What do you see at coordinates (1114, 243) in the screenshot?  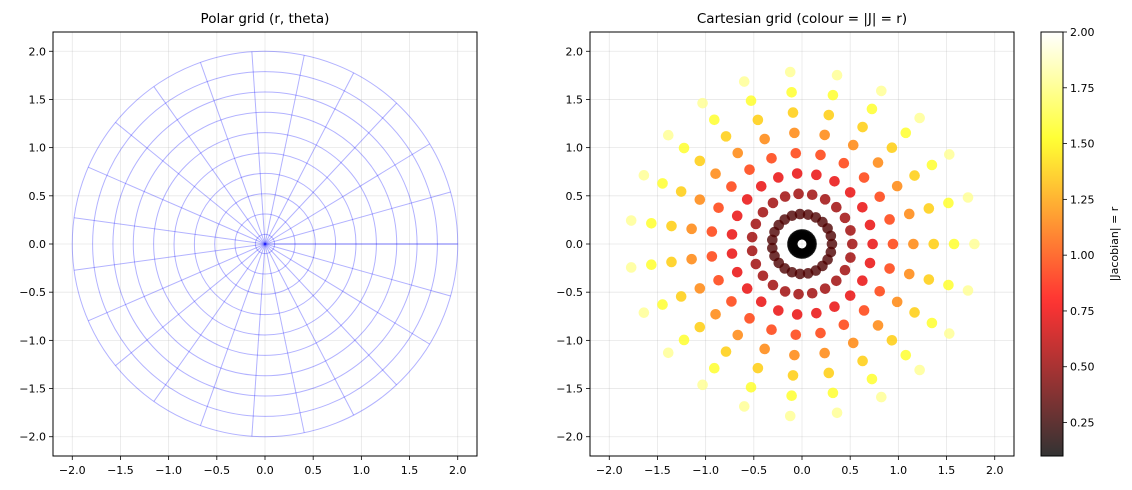 I see `colorbar-label: |Jacobian| = r` at bounding box center [1114, 243].